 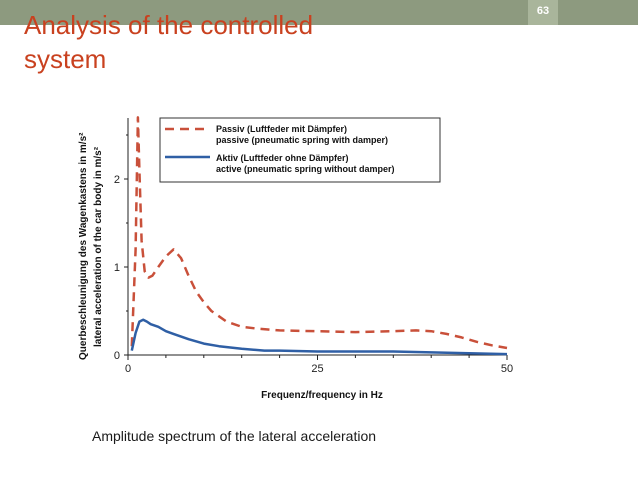 I want to click on y-tick-label: 1, so click(x=117, y=268).